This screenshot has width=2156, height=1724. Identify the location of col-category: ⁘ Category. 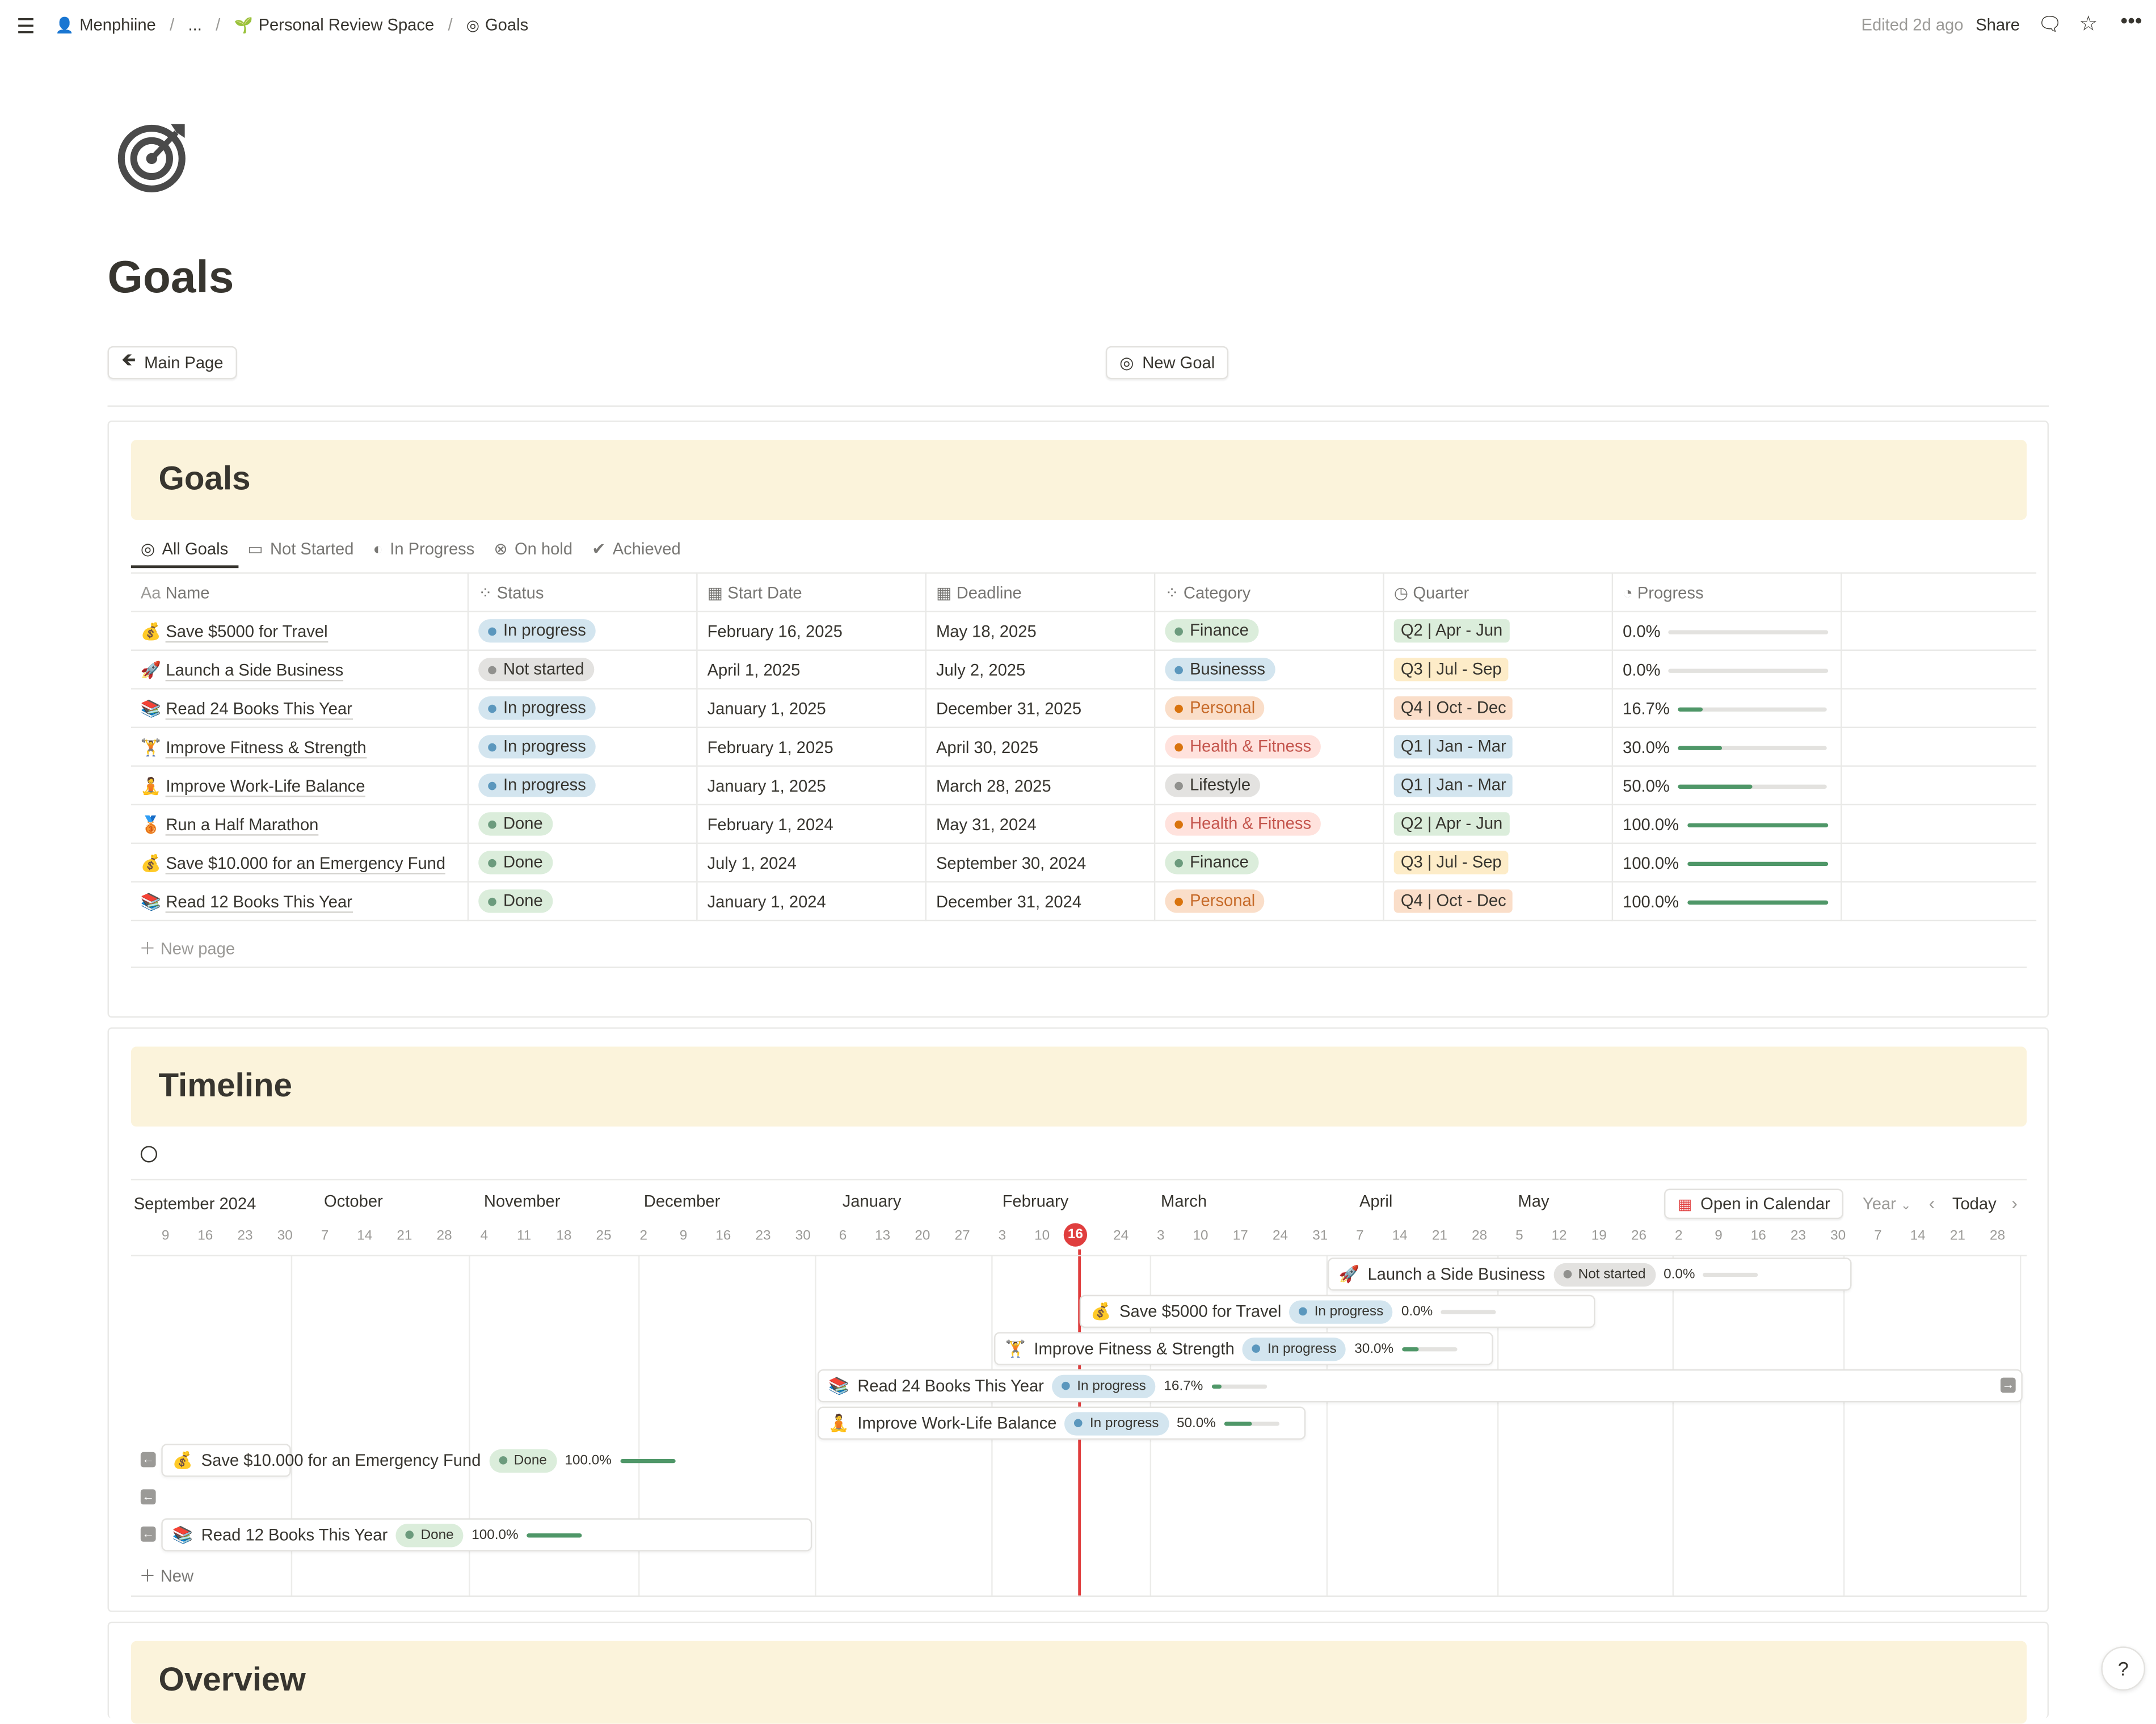
(1270, 592).